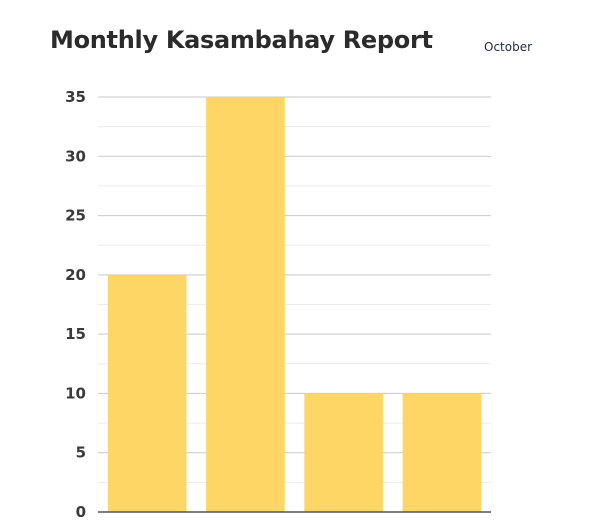 The image size is (594, 527). What do you see at coordinates (81, 512) in the screenshot?
I see `y-tick-label: 0` at bounding box center [81, 512].